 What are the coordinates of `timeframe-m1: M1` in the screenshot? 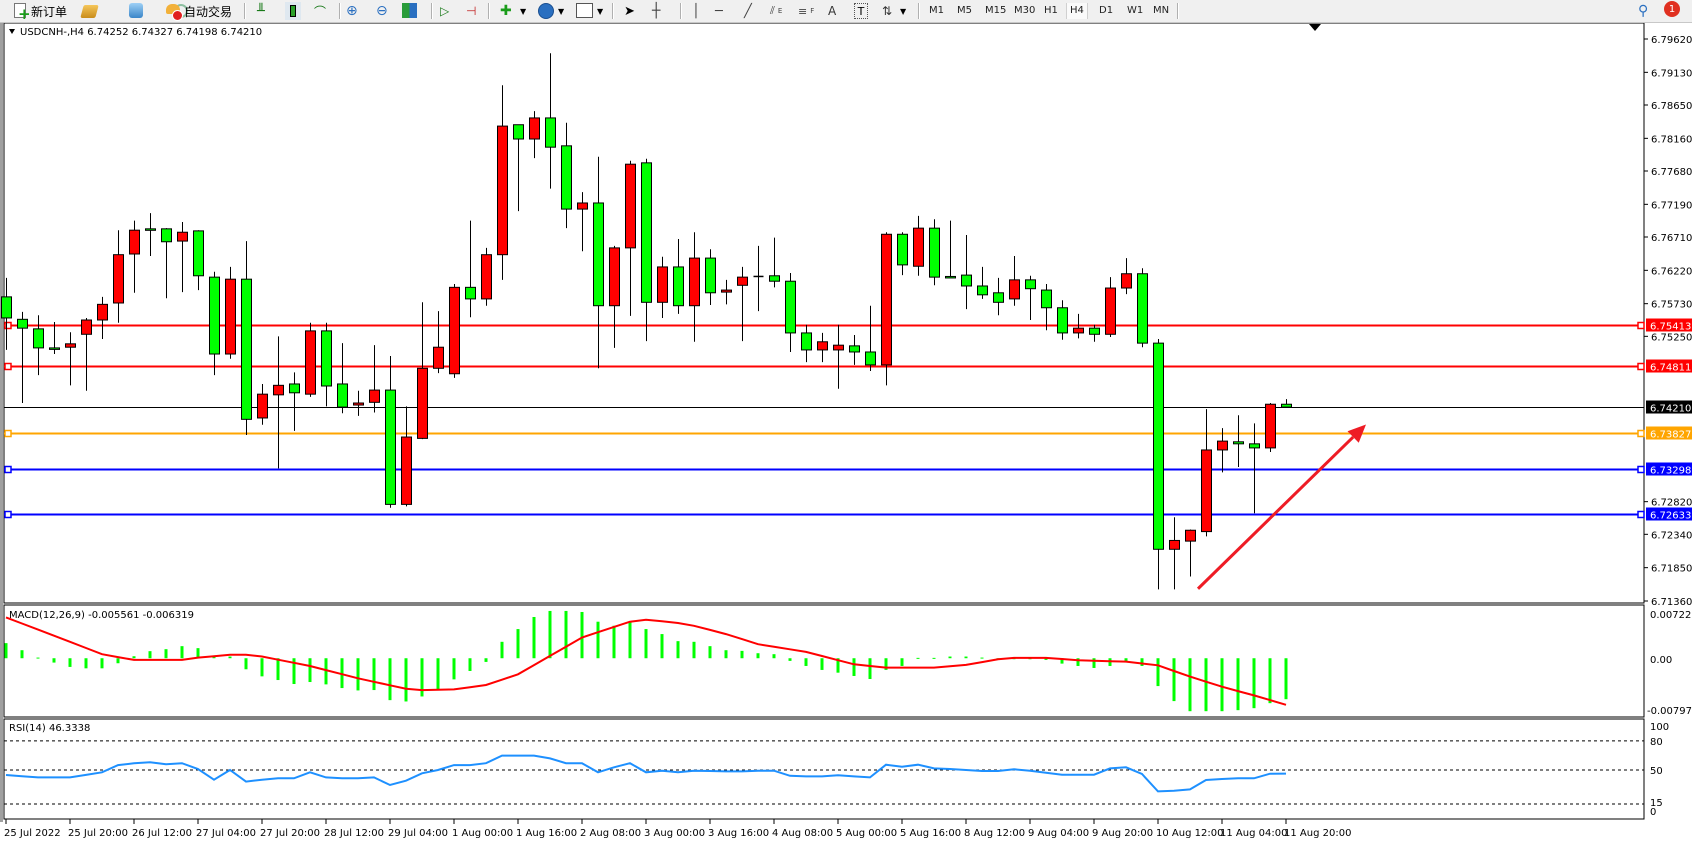 It's located at (936, 10).